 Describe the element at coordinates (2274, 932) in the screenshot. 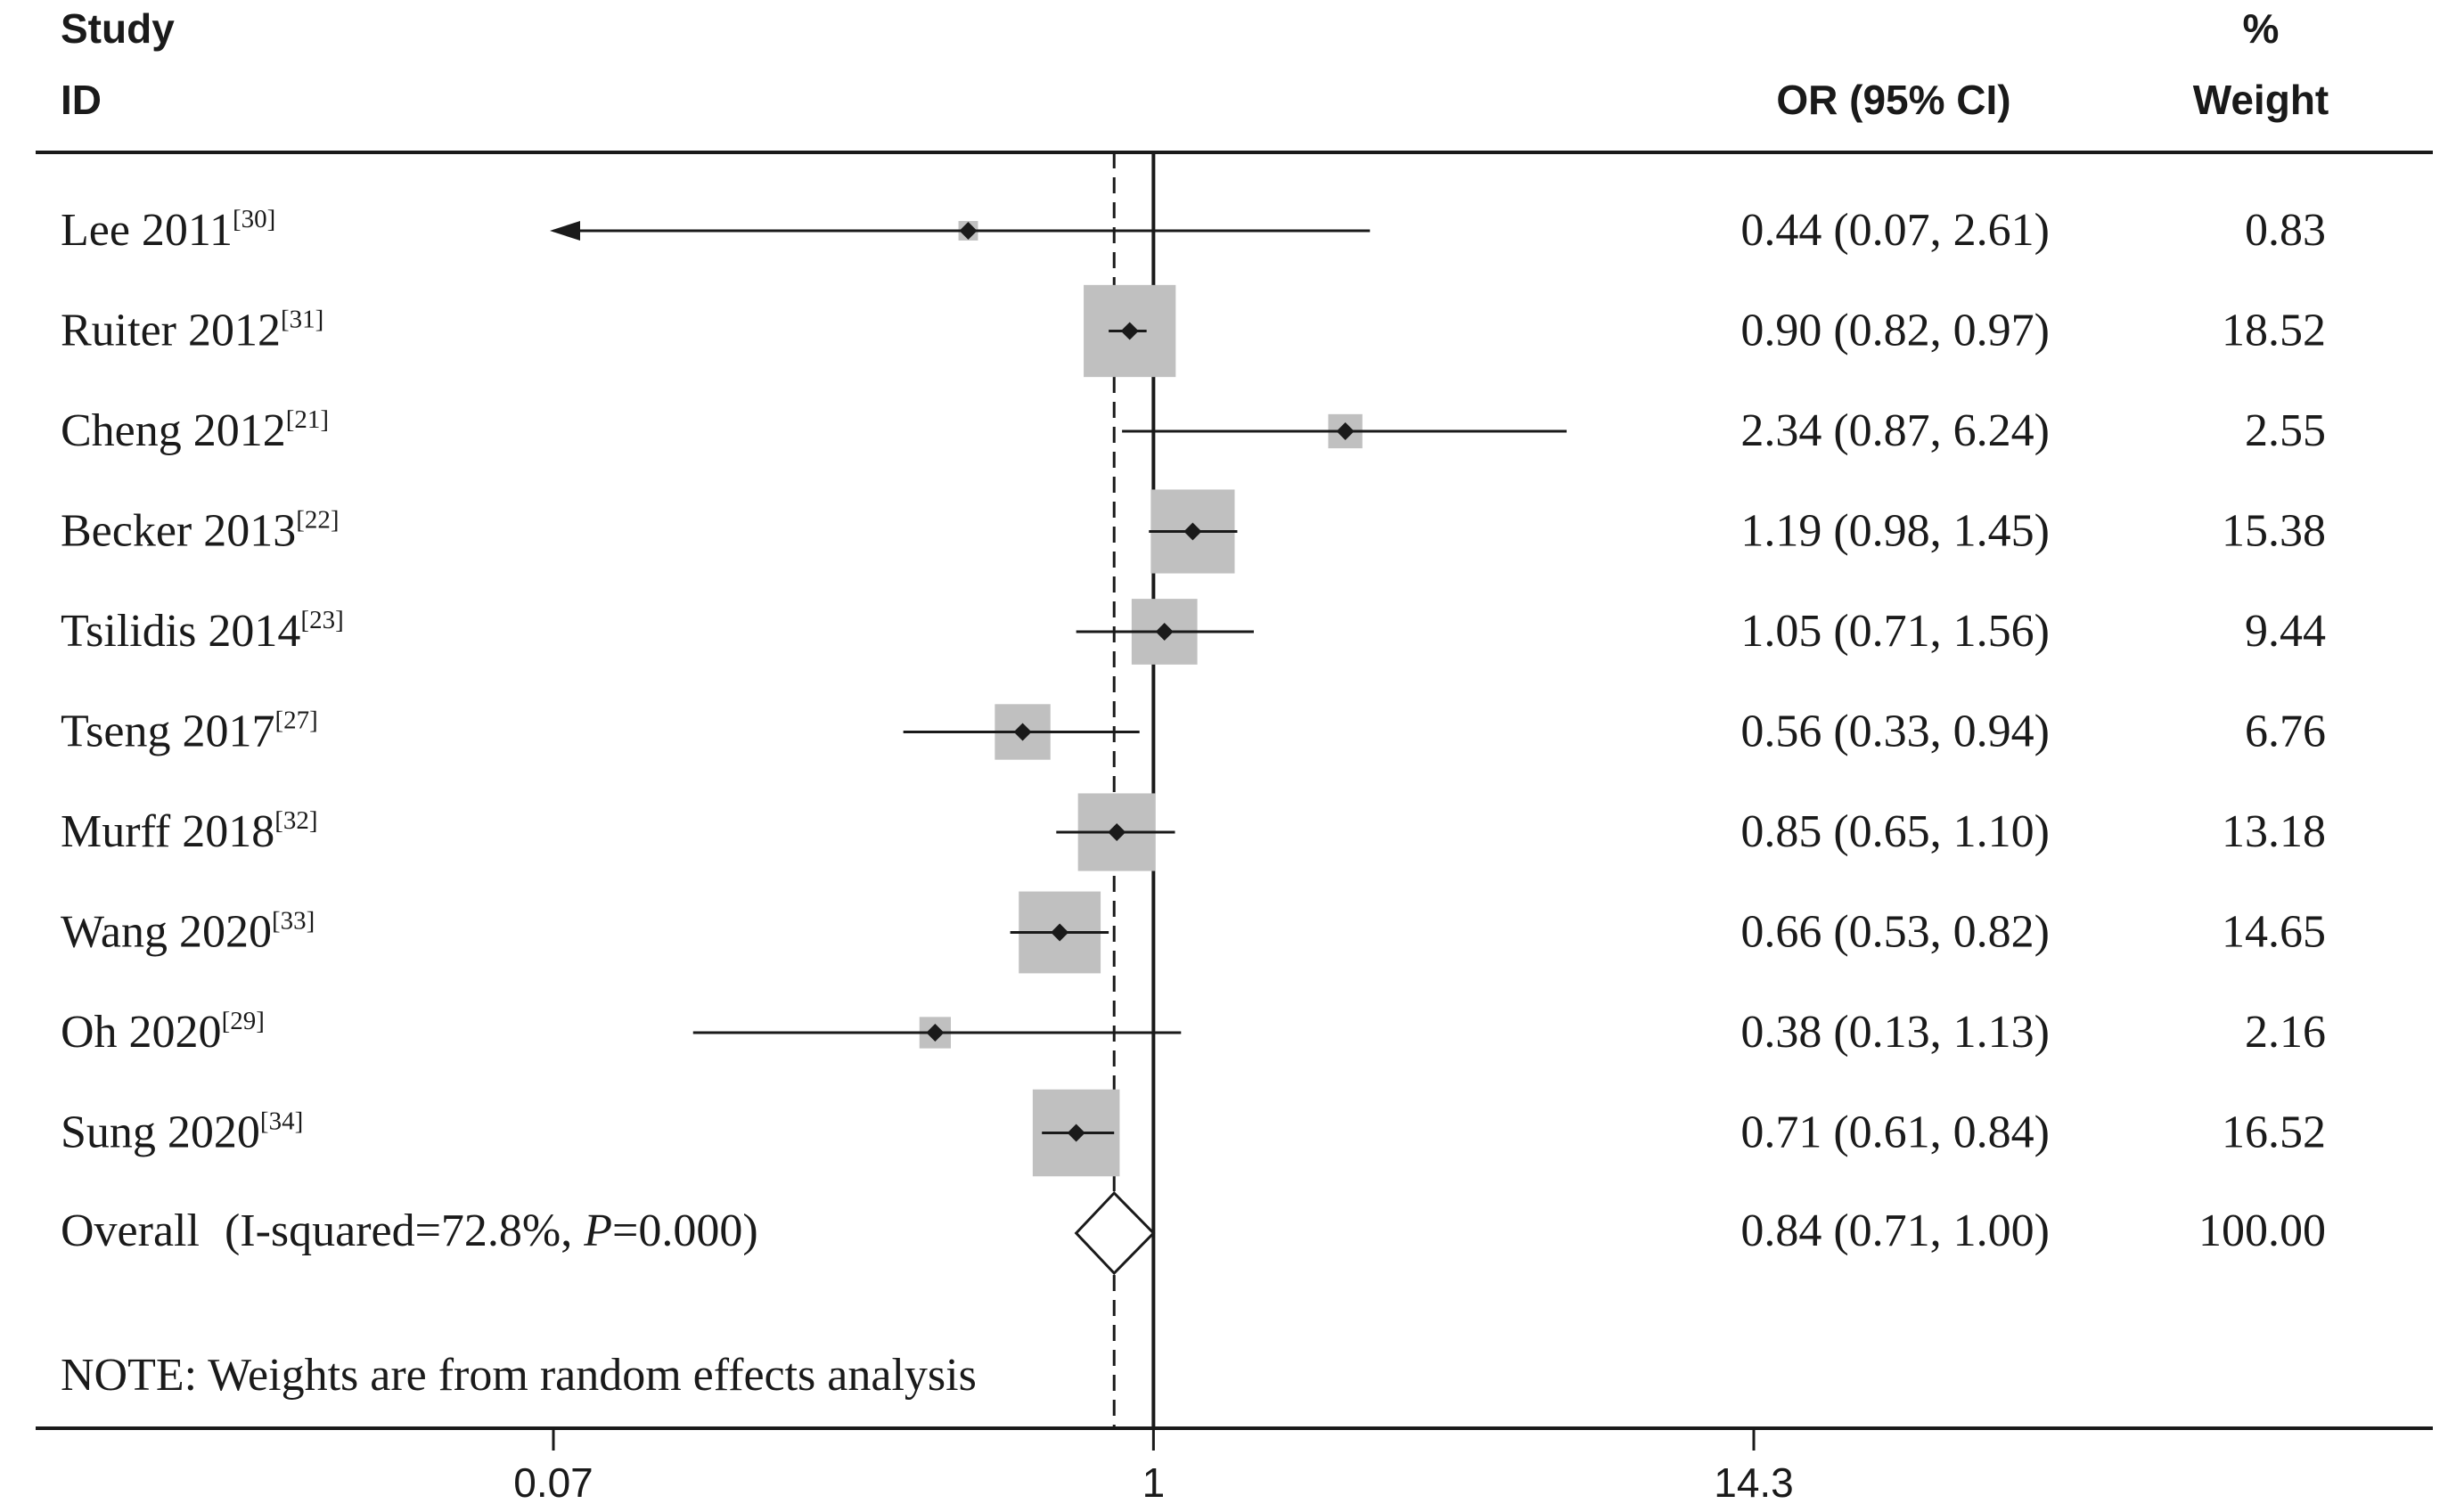

I see `weight-text: 14.65` at that location.